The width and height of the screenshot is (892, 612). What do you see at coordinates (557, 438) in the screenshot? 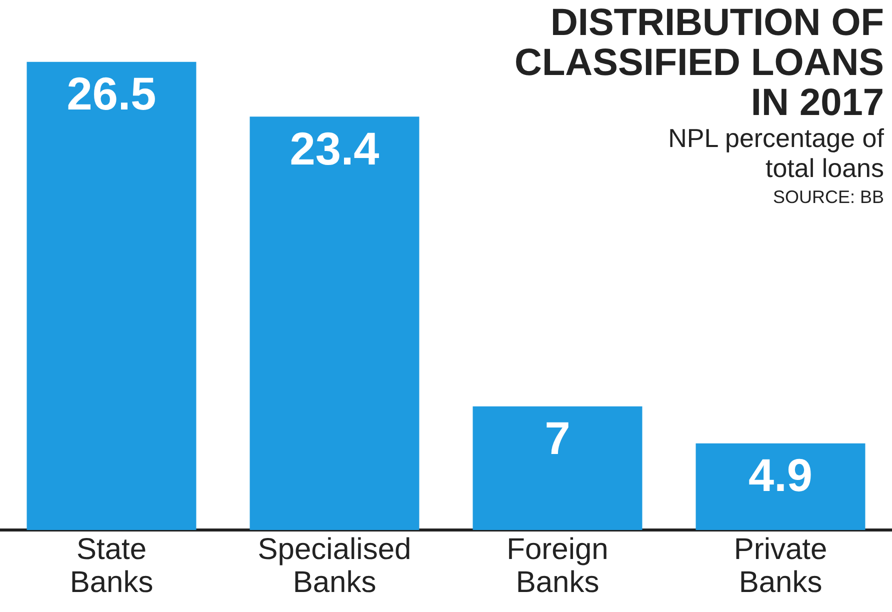
I see `data-label: 7` at bounding box center [557, 438].